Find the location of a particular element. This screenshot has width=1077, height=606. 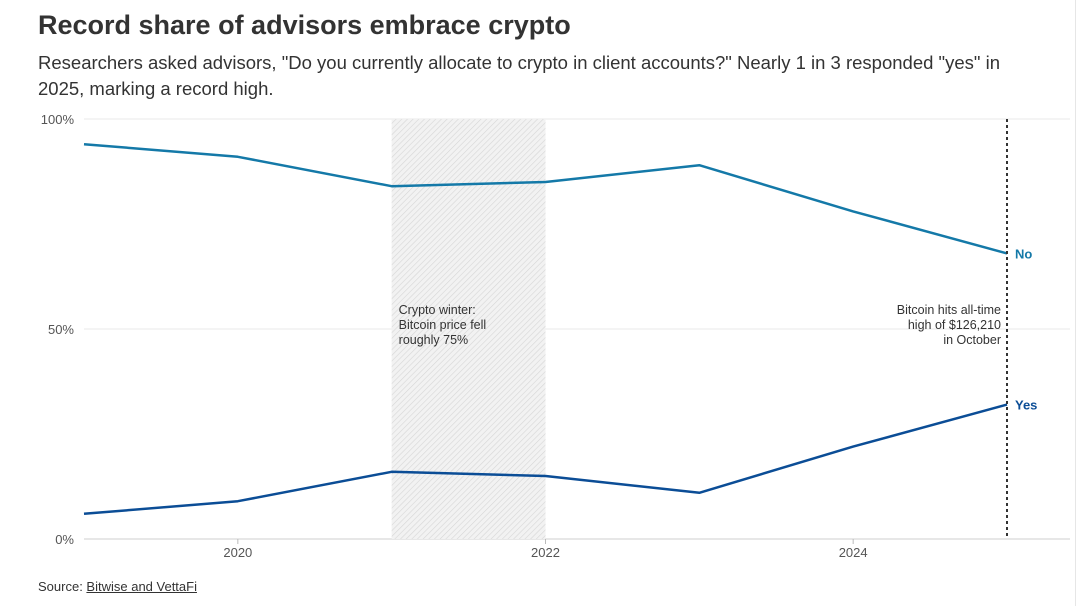

series-label-yes: Yes is located at coordinates (1026, 405).